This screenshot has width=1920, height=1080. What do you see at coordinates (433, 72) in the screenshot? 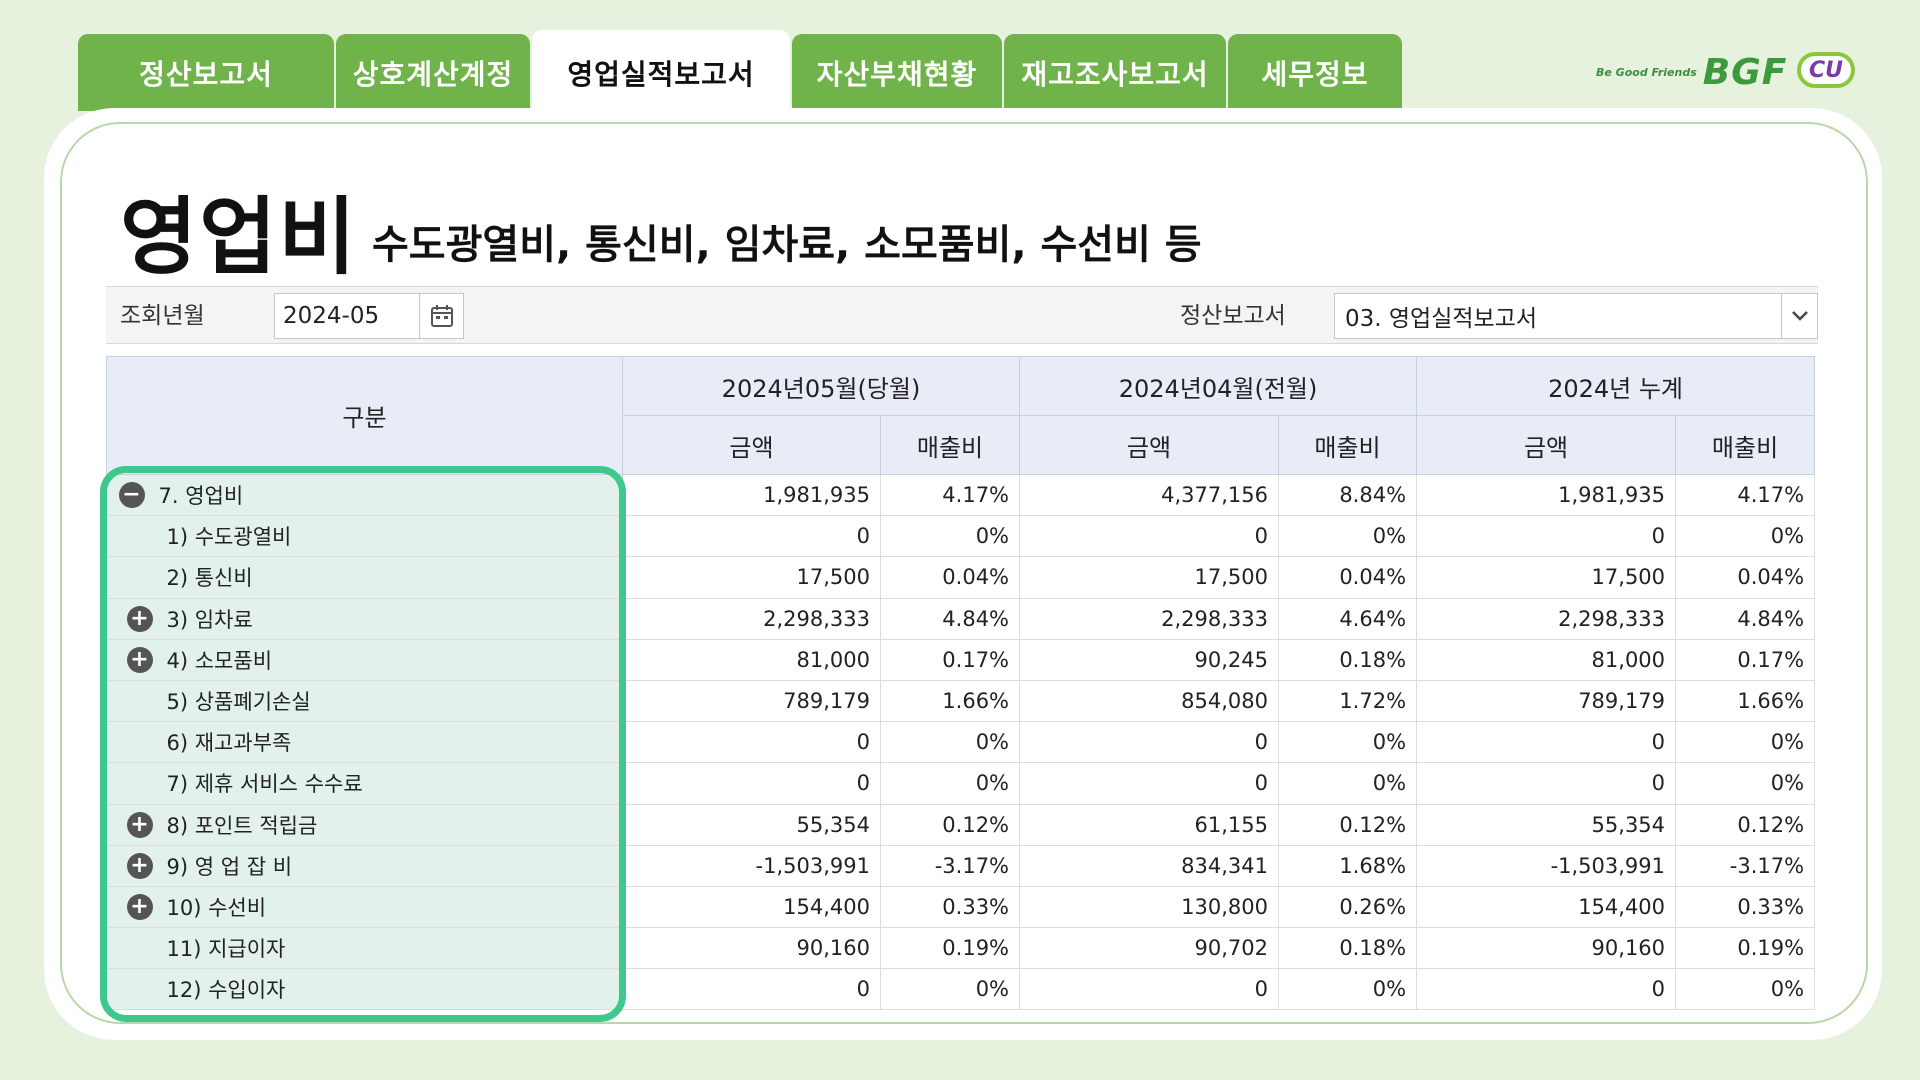
I see `tab-mutual-account: 상호계산계정` at bounding box center [433, 72].